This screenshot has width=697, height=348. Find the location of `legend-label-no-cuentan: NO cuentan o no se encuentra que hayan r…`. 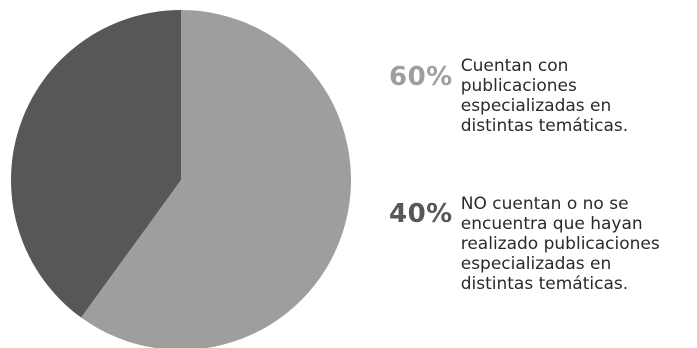

legend-label-no-cuentan: NO cuentan o no se encuentra que hayan r… is located at coordinates (560, 244).